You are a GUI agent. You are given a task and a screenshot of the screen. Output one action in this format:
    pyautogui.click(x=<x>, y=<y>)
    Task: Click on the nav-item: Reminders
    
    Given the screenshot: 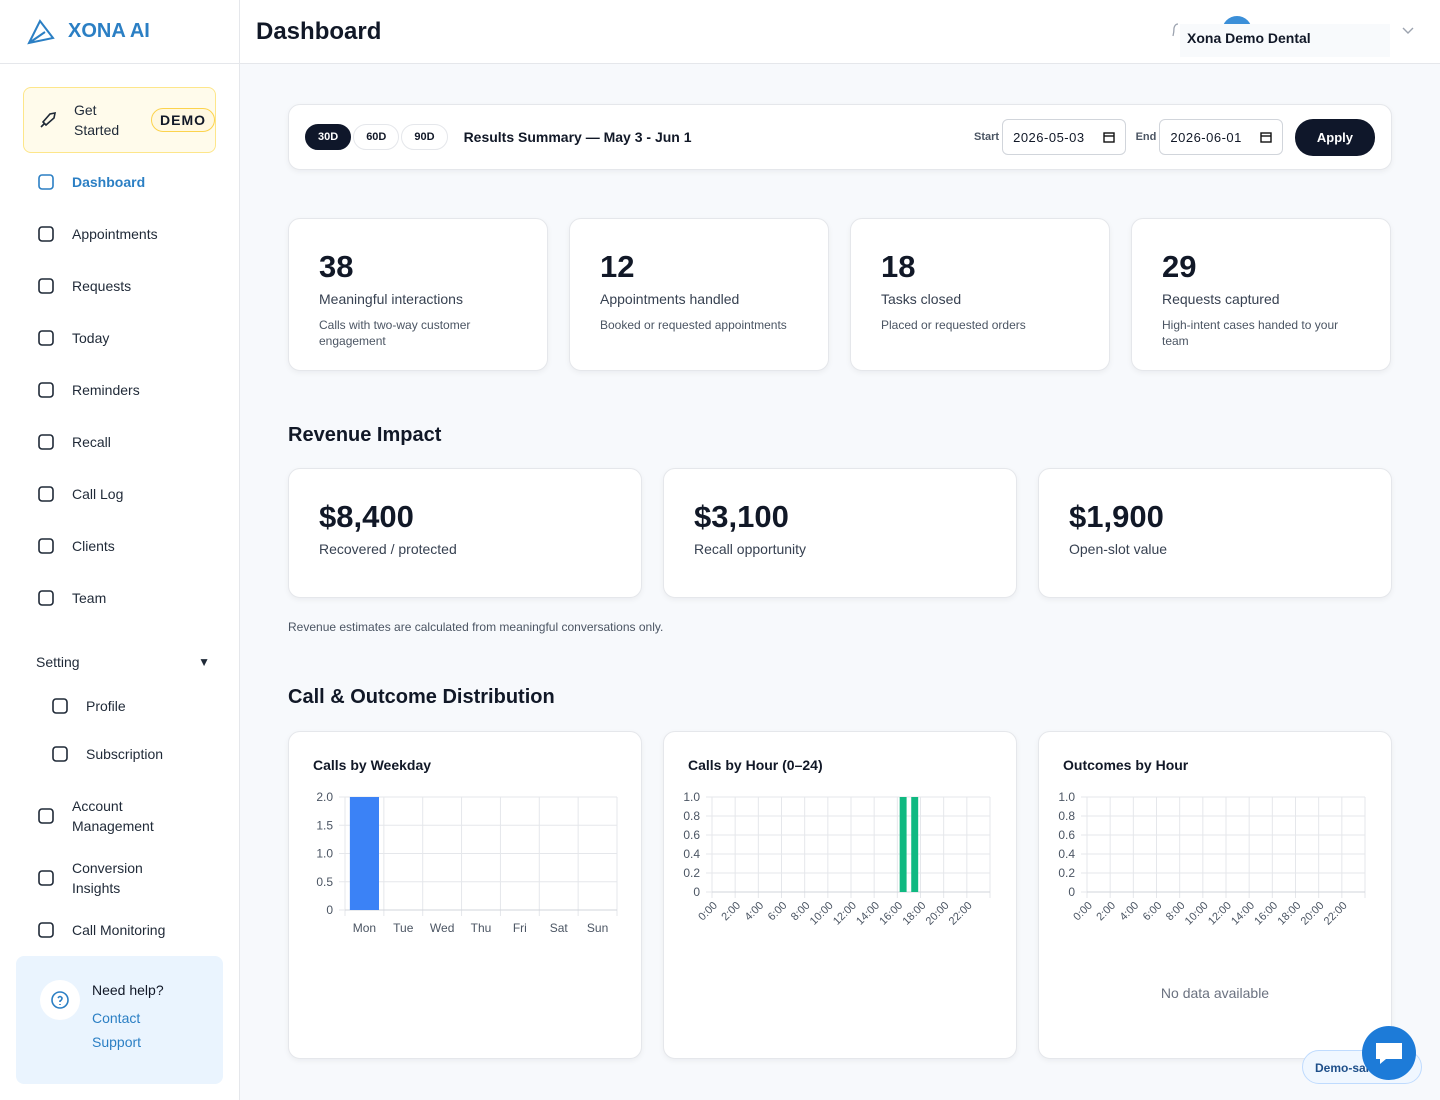 What is the action you would take?
    pyautogui.click(x=124, y=390)
    